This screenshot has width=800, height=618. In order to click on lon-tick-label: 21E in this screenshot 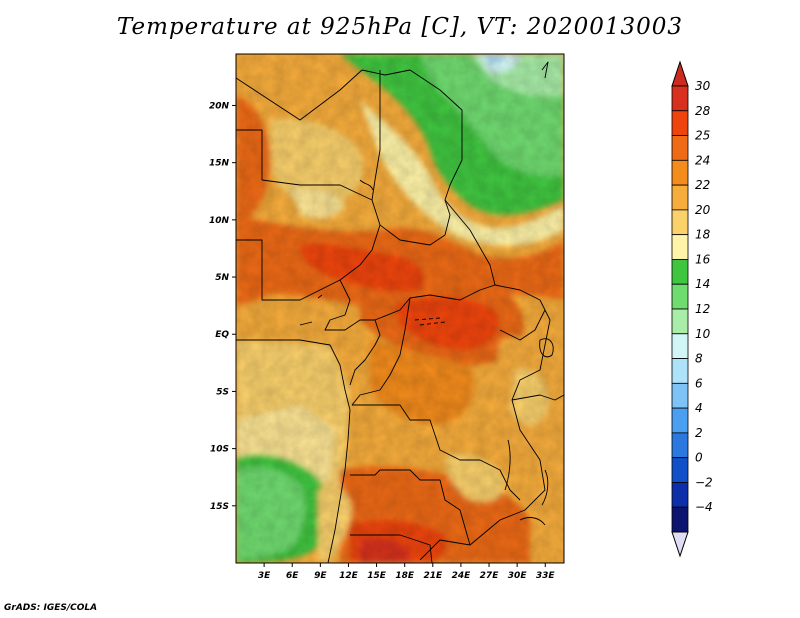, I will do `click(433, 576)`.